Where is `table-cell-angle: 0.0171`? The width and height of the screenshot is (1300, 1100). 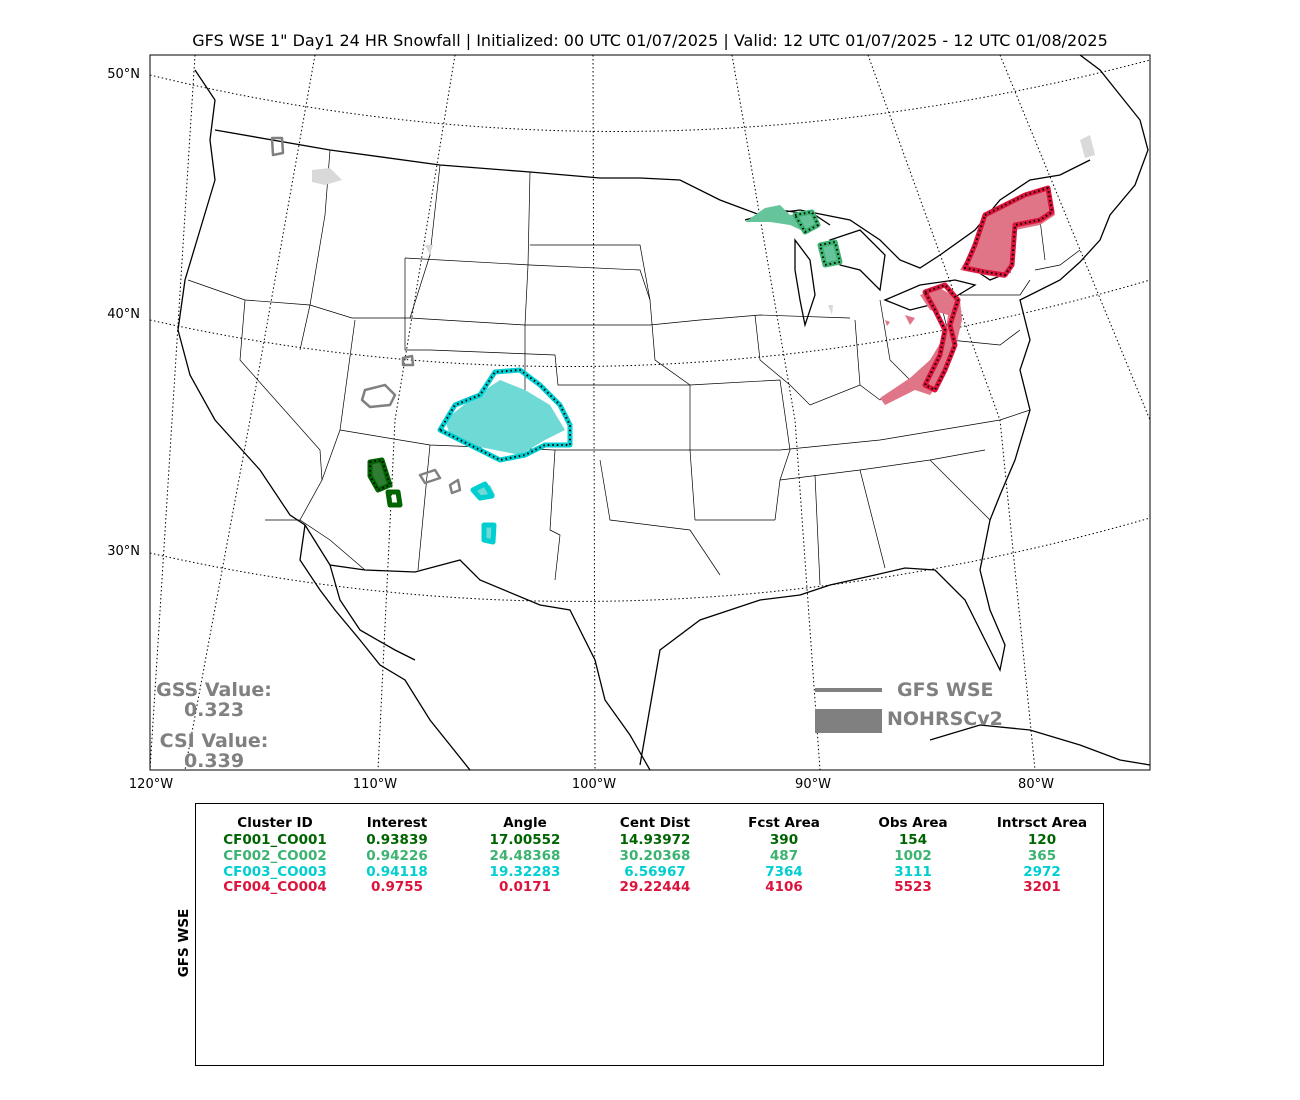
table-cell-angle: 0.0171 is located at coordinates (525, 887).